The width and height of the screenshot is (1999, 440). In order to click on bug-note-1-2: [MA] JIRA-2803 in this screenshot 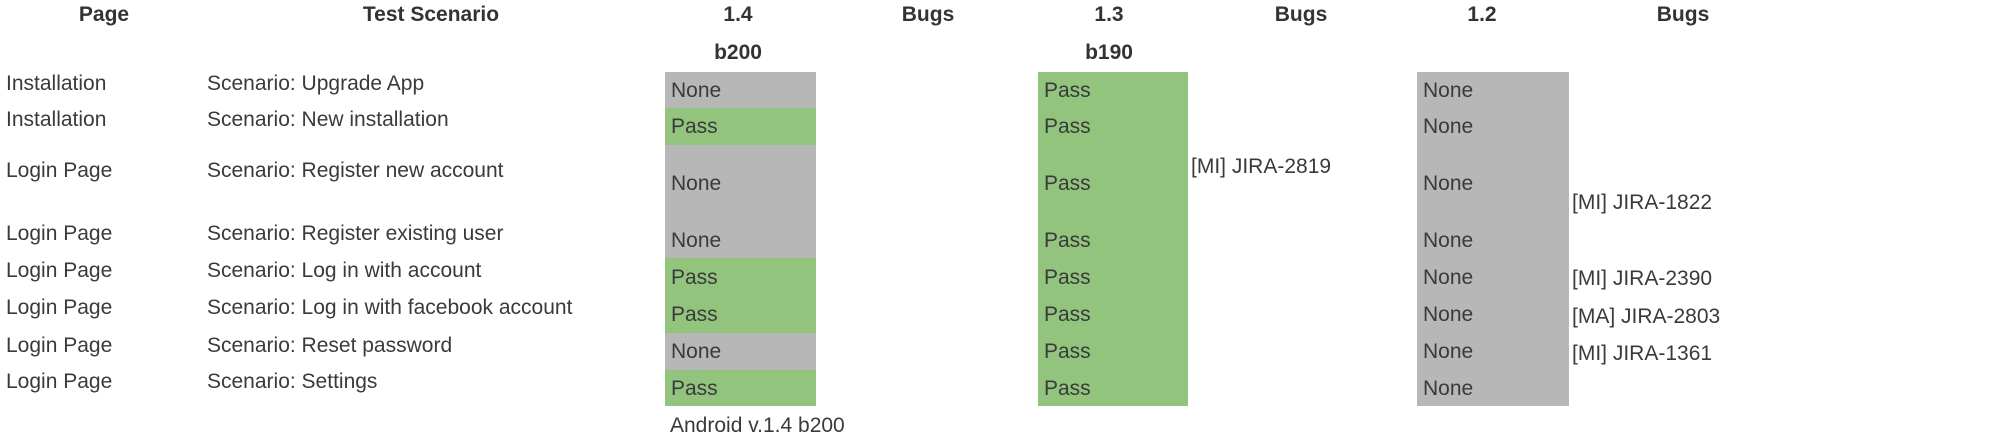, I will do `click(1646, 316)`.